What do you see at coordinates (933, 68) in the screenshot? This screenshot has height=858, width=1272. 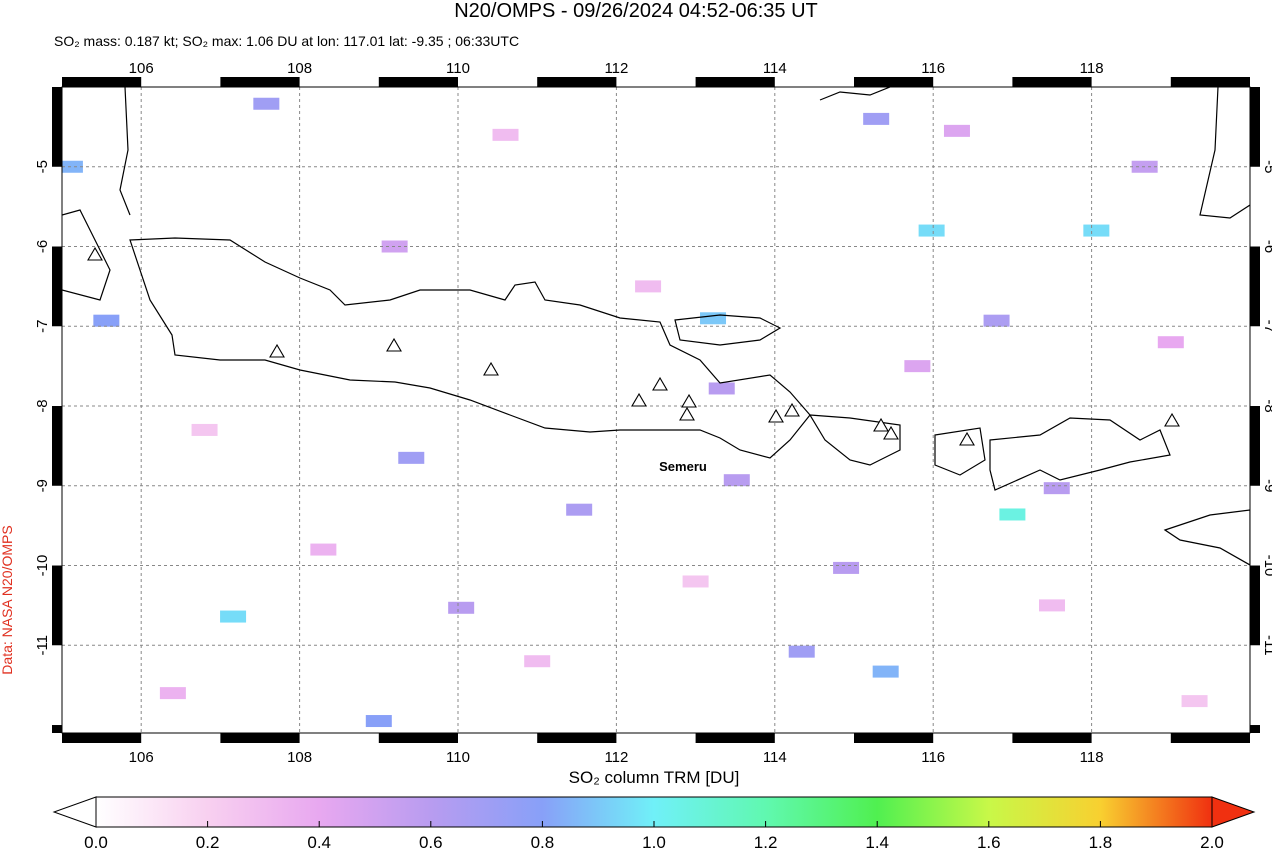 I see `x-tick-label: 116` at bounding box center [933, 68].